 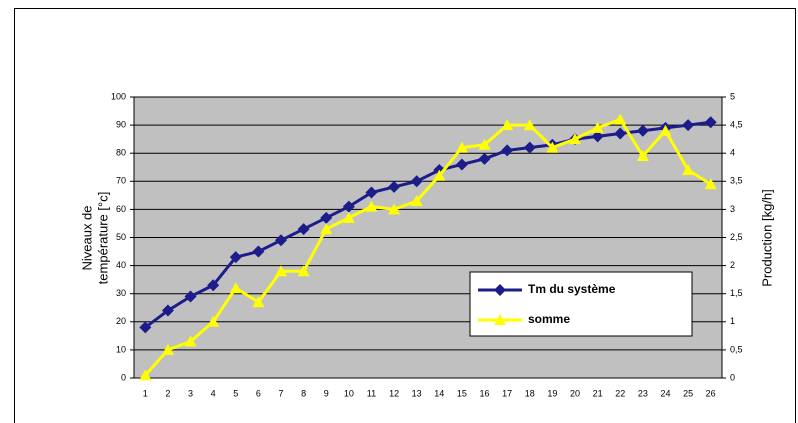 What do you see at coordinates (736, 237) in the screenshot?
I see `y2-tick-label: 2,5` at bounding box center [736, 237].